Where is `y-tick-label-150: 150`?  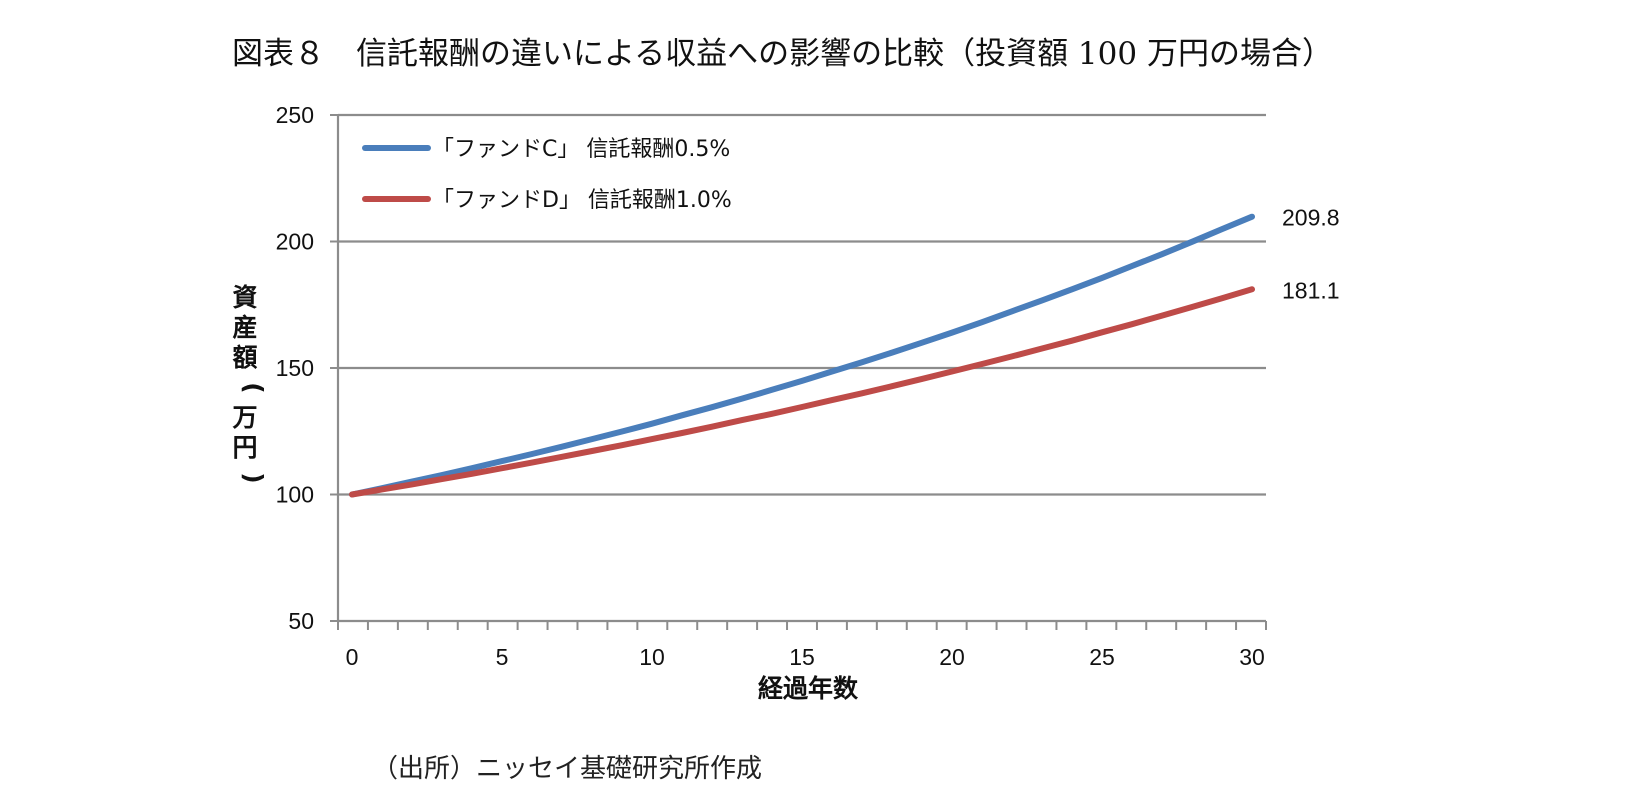 y-tick-label-150: 150 is located at coordinates (295, 368).